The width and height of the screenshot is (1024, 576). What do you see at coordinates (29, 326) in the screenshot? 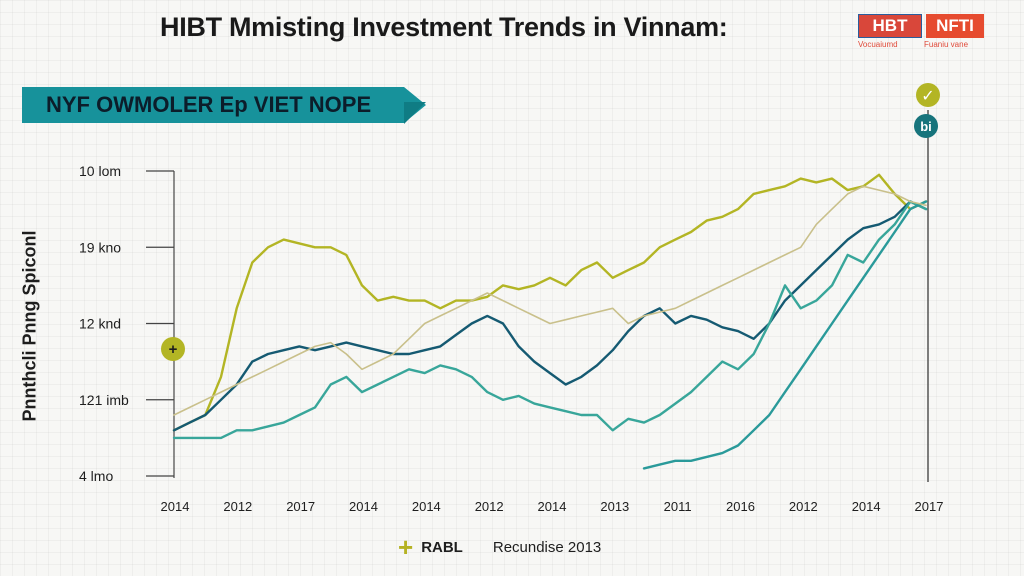
I see `y-axis-label: Pnnthcli Pnng Spiconl` at bounding box center [29, 326].